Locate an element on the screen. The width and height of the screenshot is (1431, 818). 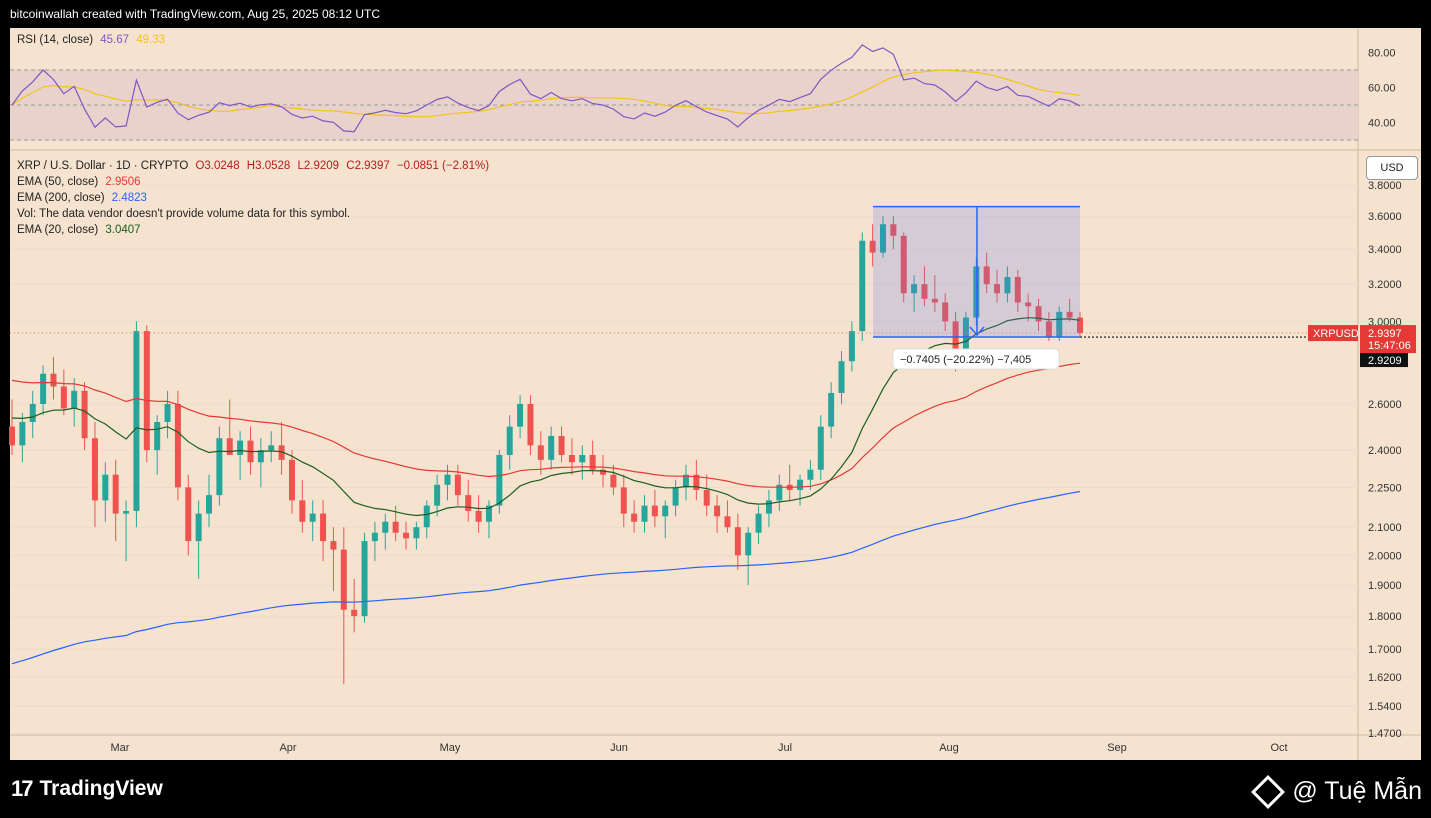
ema20-legend: EMA (20, close) 3.0407 is located at coordinates (81, 230).